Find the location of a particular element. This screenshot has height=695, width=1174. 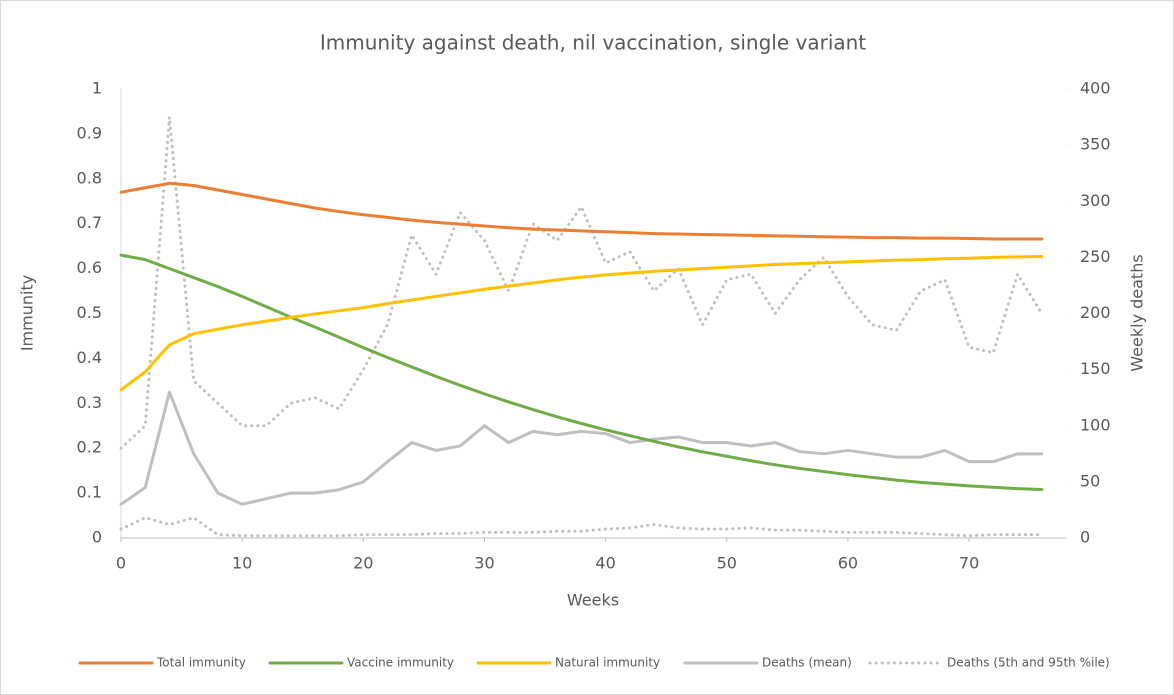

y-tick-label: 0.2 is located at coordinates (89, 447).